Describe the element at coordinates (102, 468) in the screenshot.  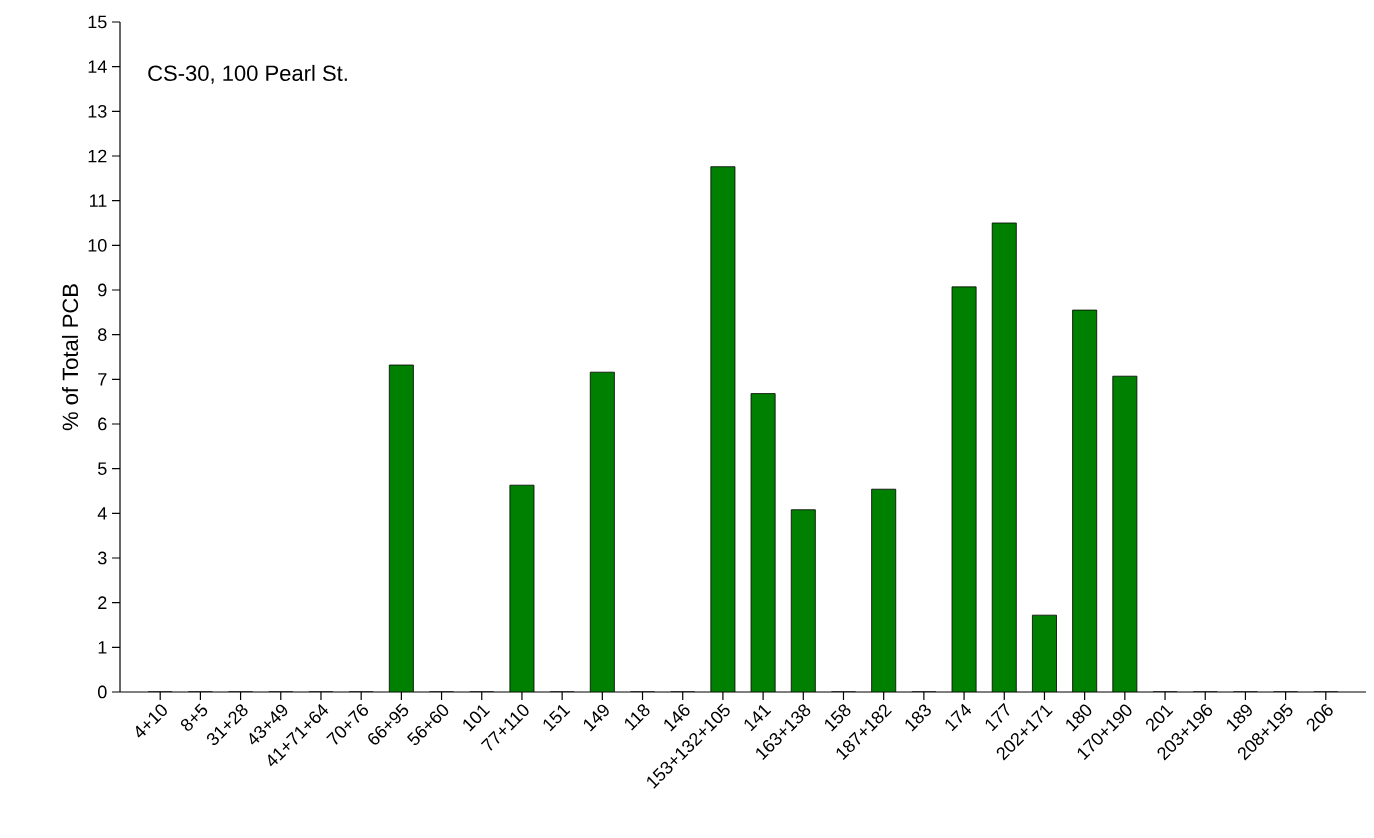
I see `y-tick-label: 5` at that location.